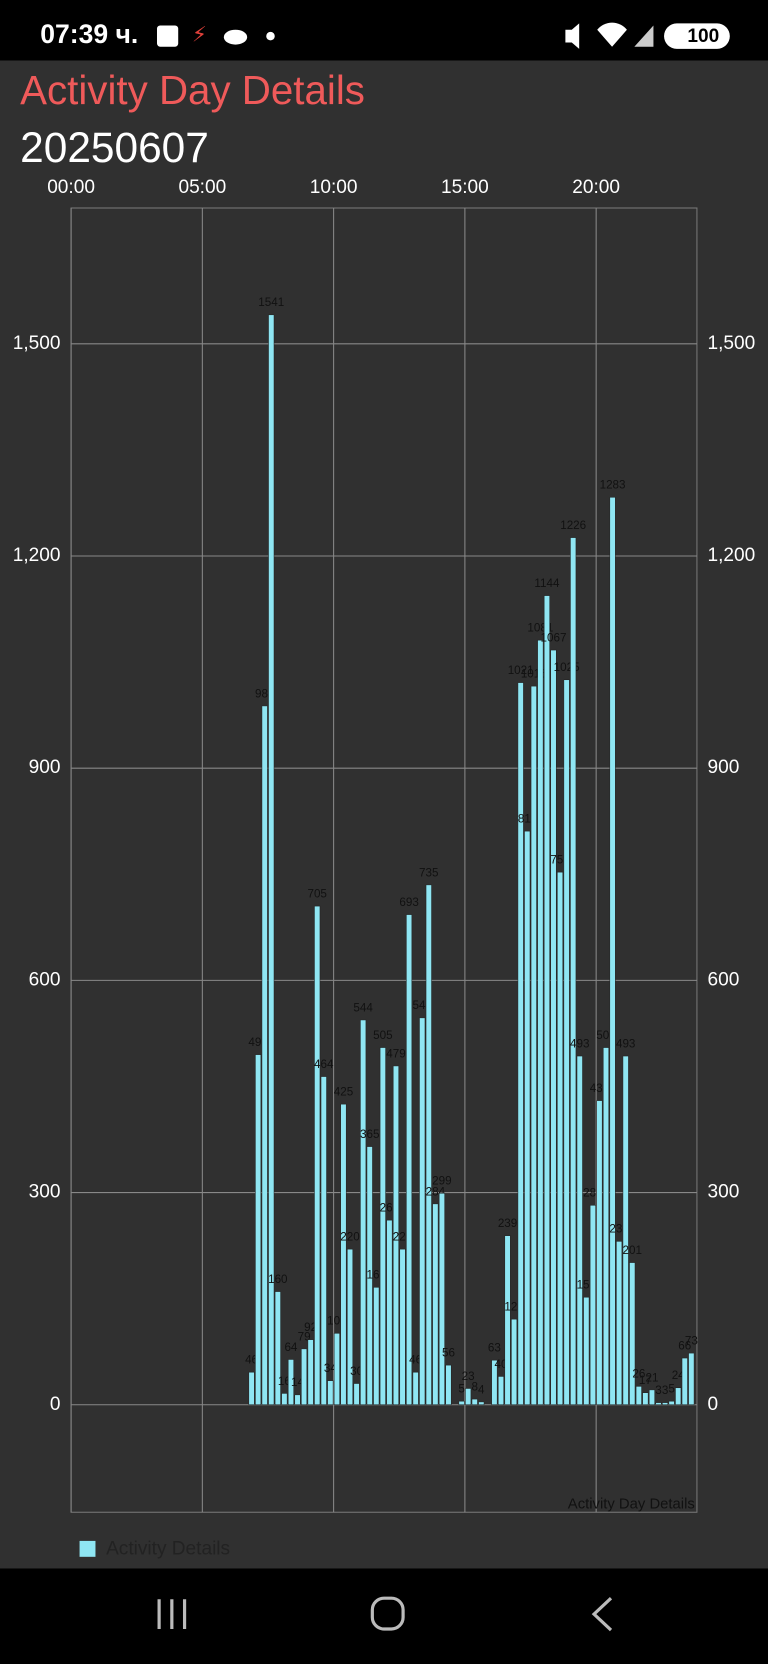  I want to click on data-label: 1067, so click(554, 637).